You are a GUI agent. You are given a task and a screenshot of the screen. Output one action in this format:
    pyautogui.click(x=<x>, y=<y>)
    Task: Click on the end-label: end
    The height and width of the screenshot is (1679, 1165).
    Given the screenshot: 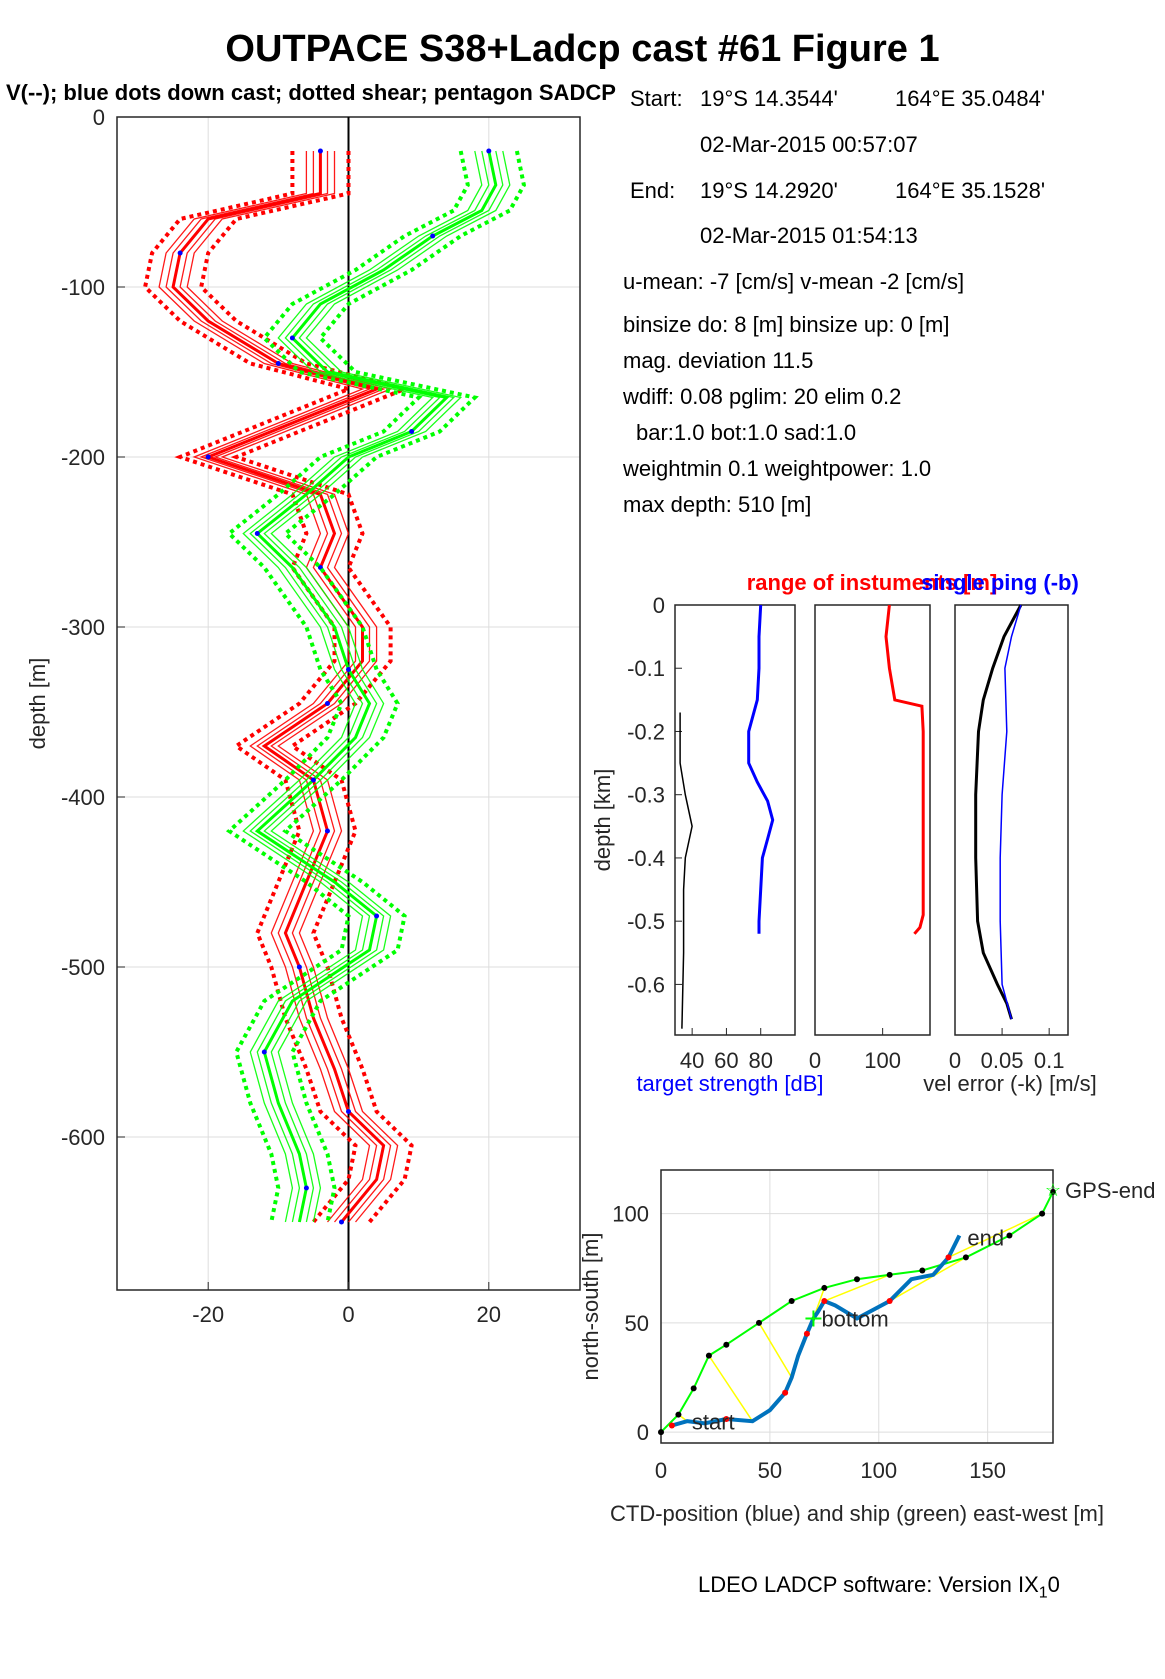 What is the action you would take?
    pyautogui.click(x=985, y=1238)
    